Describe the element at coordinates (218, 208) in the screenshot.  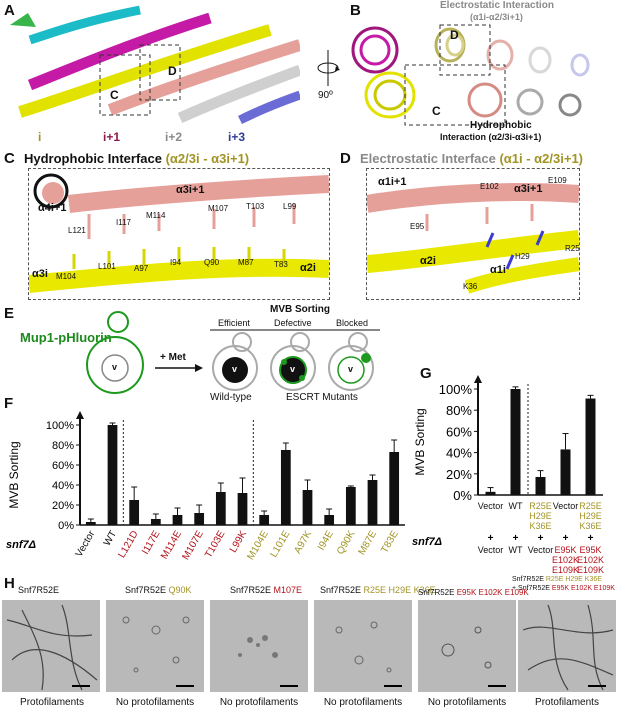
I see `res-m107: M107` at that location.